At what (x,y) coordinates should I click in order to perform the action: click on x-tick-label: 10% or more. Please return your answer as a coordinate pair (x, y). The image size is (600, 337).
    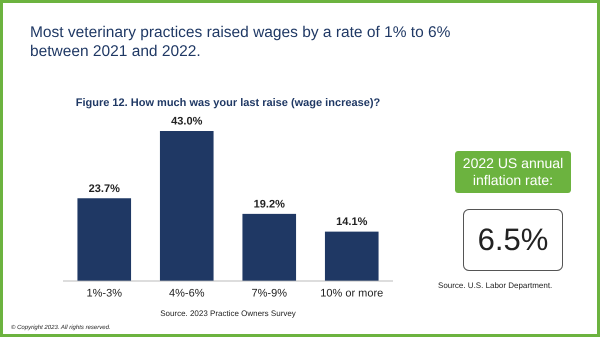
    Looking at the image, I should click on (352, 293).